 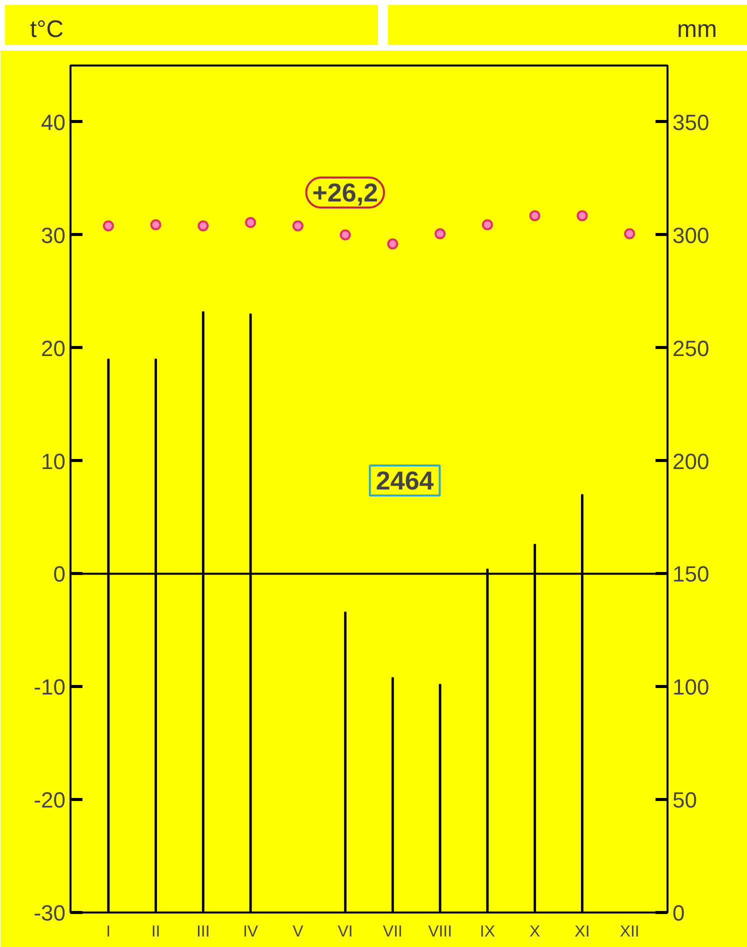 I want to click on annotation: +26,2, so click(x=345, y=193).